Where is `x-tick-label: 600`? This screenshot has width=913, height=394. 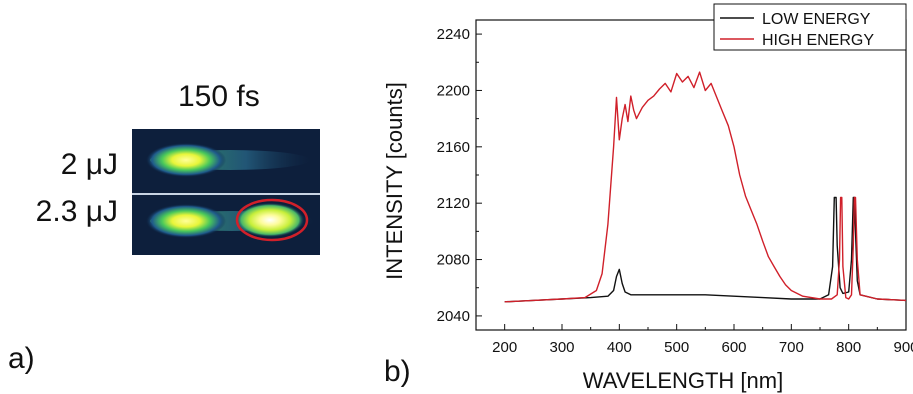
x-tick-label: 600 is located at coordinates (733, 347).